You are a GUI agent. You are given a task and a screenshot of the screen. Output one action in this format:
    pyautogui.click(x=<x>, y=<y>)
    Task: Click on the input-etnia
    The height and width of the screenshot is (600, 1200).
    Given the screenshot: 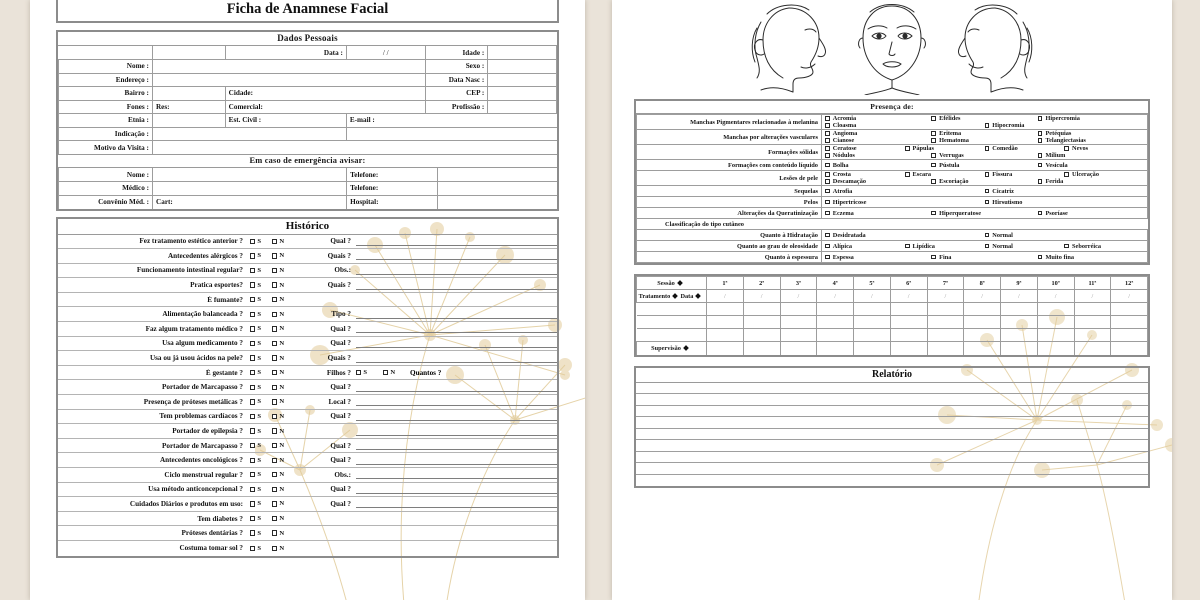 What is the action you would take?
    pyautogui.click(x=188, y=120)
    